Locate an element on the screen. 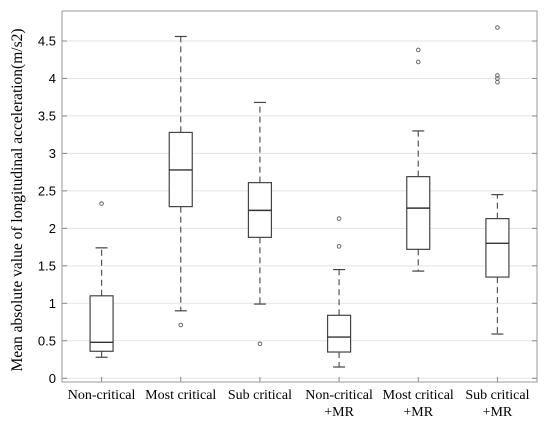 Image resolution: width=550 pixels, height=423 pixels. y-tick-label: 3.5 is located at coordinates (47, 115).